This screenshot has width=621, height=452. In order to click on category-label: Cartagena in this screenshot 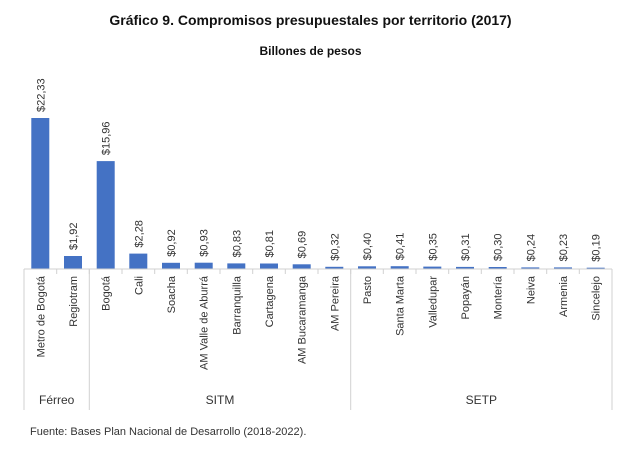, I will do `click(270, 301)`.